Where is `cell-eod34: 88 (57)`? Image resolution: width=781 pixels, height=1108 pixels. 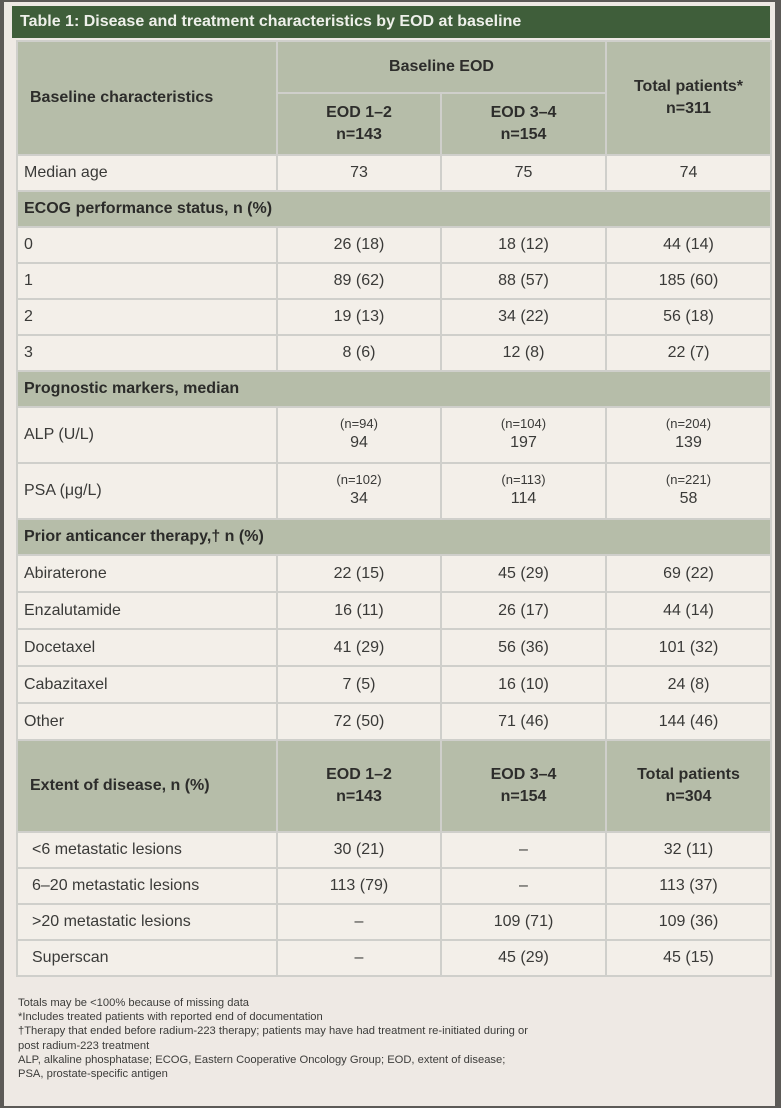
cell-eod34: 88 (57) is located at coordinates (523, 281).